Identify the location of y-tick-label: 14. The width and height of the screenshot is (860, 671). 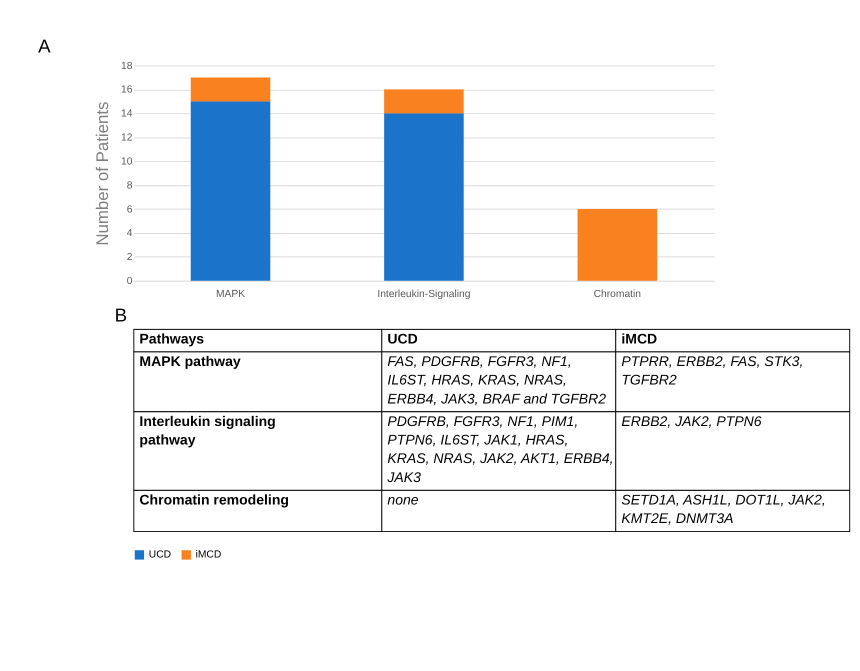
(126, 114).